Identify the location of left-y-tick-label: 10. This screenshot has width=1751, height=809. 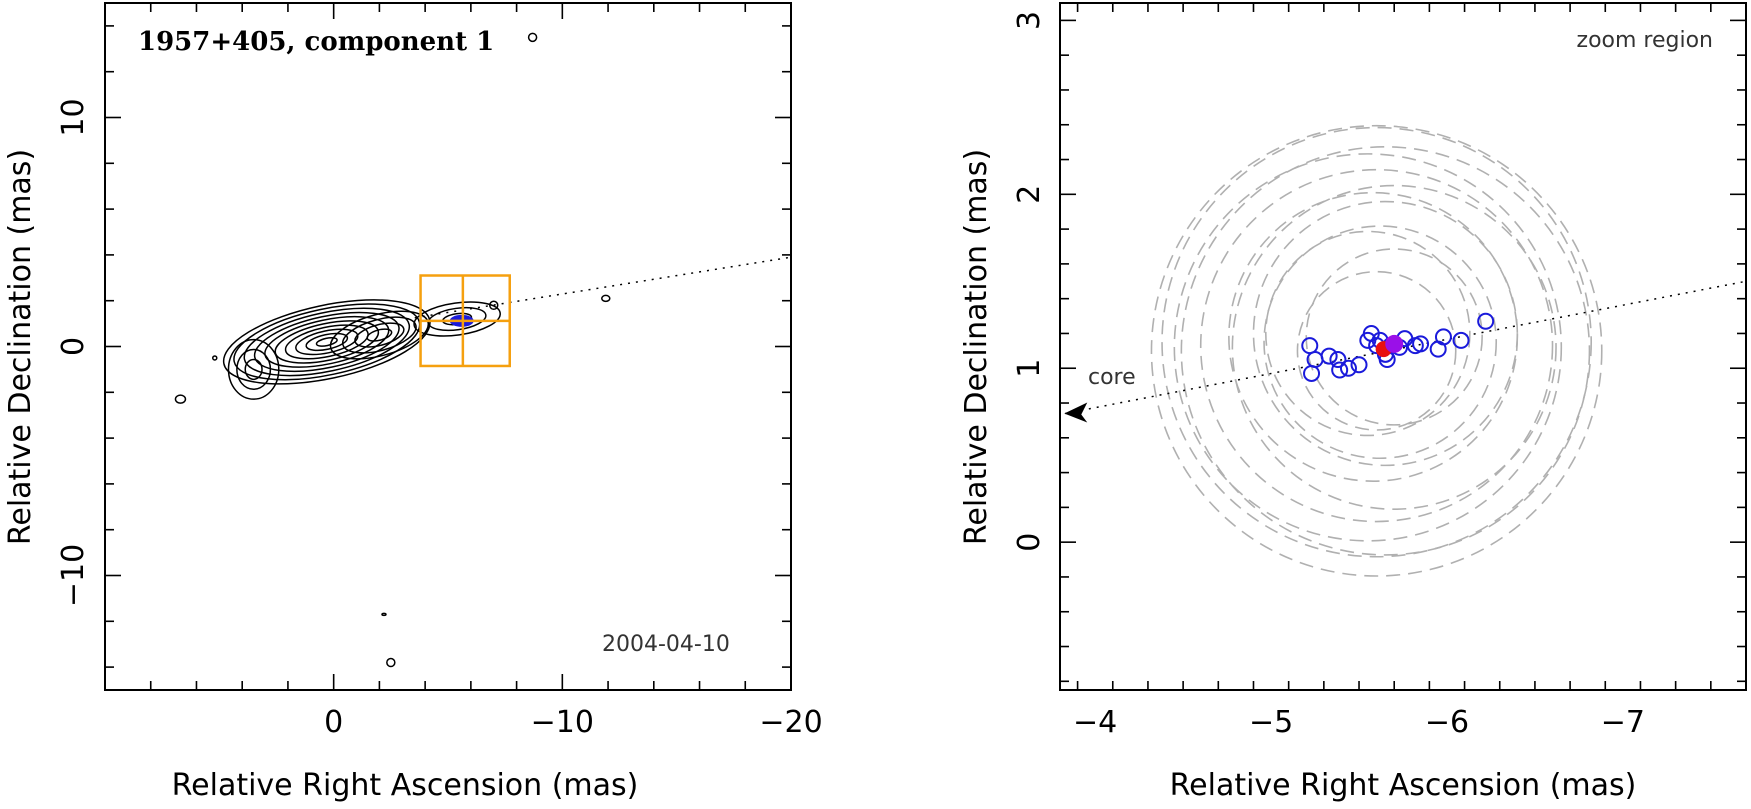
(73, 117).